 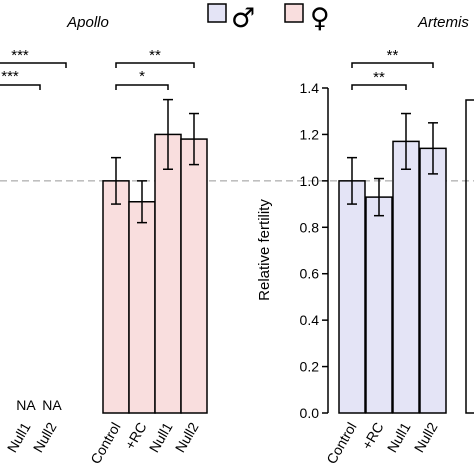 I want to click on y-tick-label: 0.4, so click(x=310, y=320).